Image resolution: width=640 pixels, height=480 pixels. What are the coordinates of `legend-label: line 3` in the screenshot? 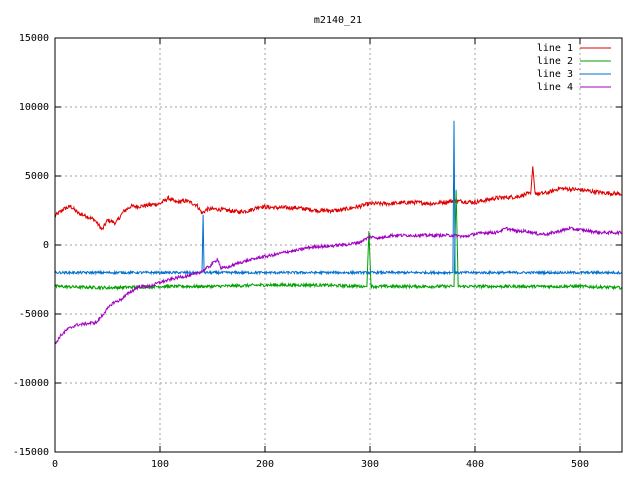 It's located at (555, 74).